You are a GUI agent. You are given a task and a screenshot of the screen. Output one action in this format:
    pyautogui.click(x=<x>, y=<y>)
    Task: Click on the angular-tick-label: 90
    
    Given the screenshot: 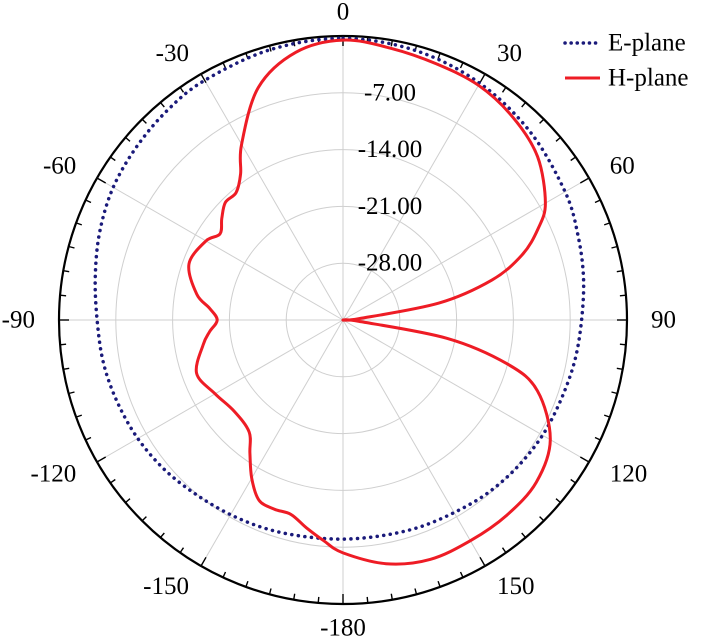 What is the action you would take?
    pyautogui.click(x=663, y=320)
    